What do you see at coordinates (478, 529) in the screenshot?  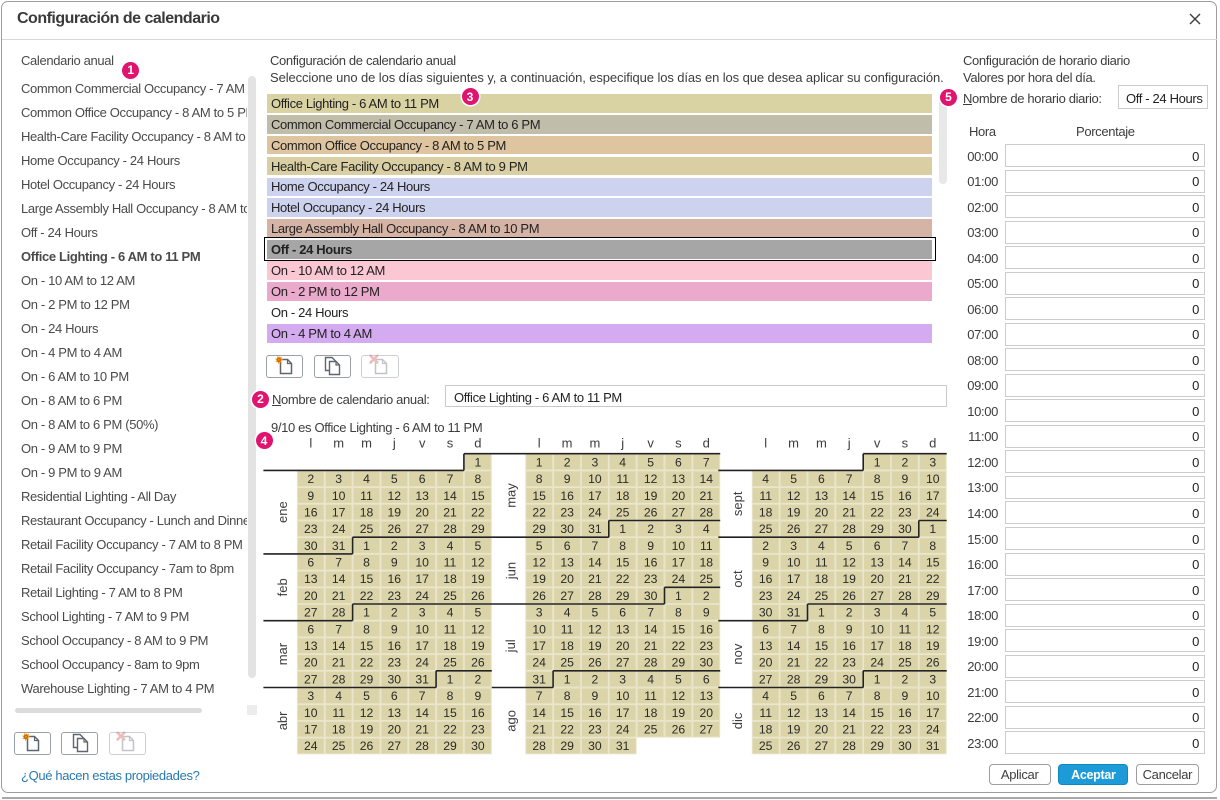 I see `svg-text: 29` at bounding box center [478, 529].